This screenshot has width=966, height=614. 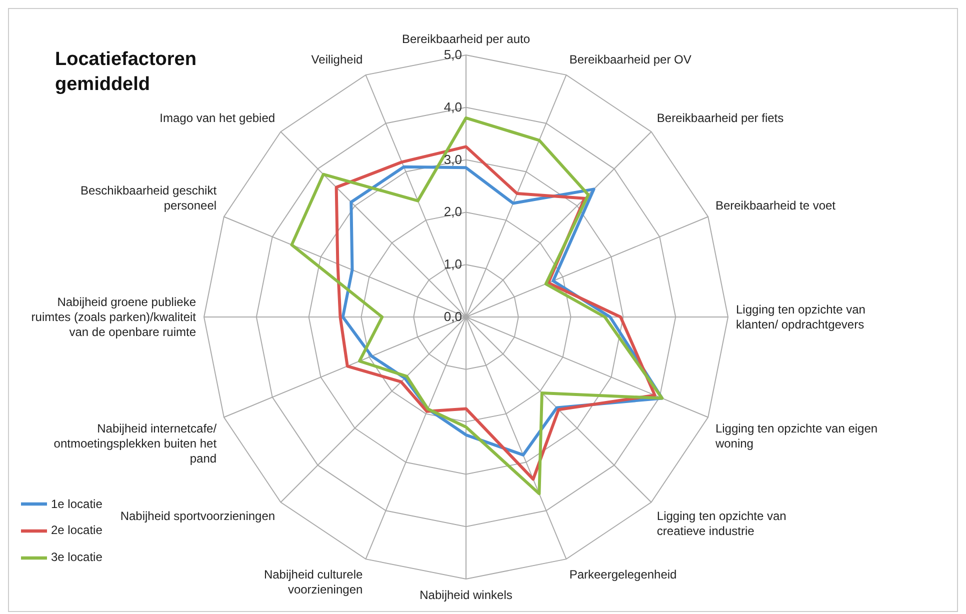 I want to click on spoke-label: Parkeergelegenheid, so click(x=623, y=574).